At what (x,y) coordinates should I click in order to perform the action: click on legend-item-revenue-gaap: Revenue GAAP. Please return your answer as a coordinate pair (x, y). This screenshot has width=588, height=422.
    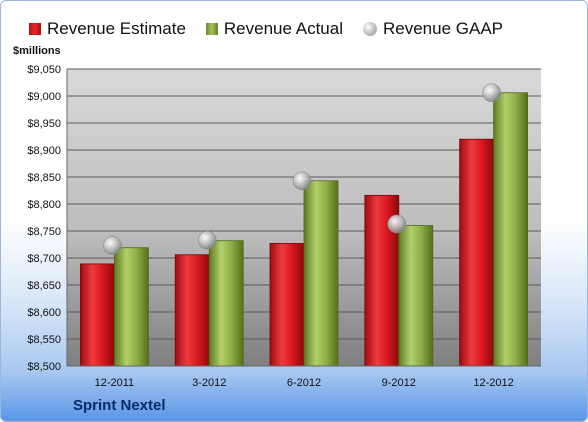
    Looking at the image, I should click on (433, 29).